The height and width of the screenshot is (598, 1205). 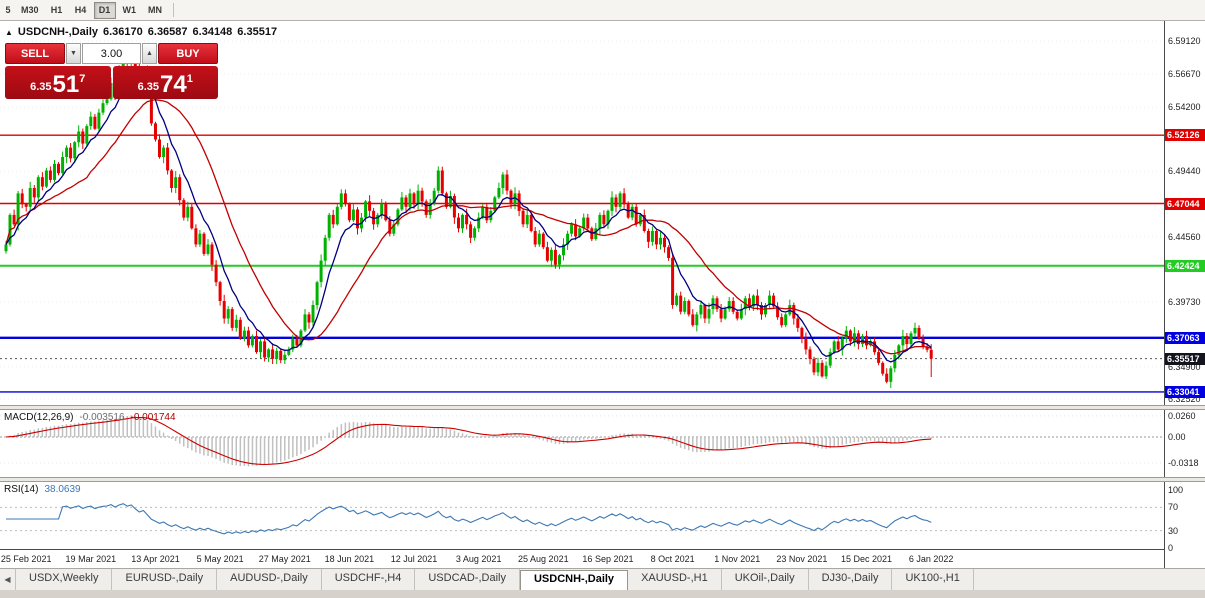 What do you see at coordinates (153, 417) in the screenshot?
I see `macd-signal-value: -0.001744` at bounding box center [153, 417].